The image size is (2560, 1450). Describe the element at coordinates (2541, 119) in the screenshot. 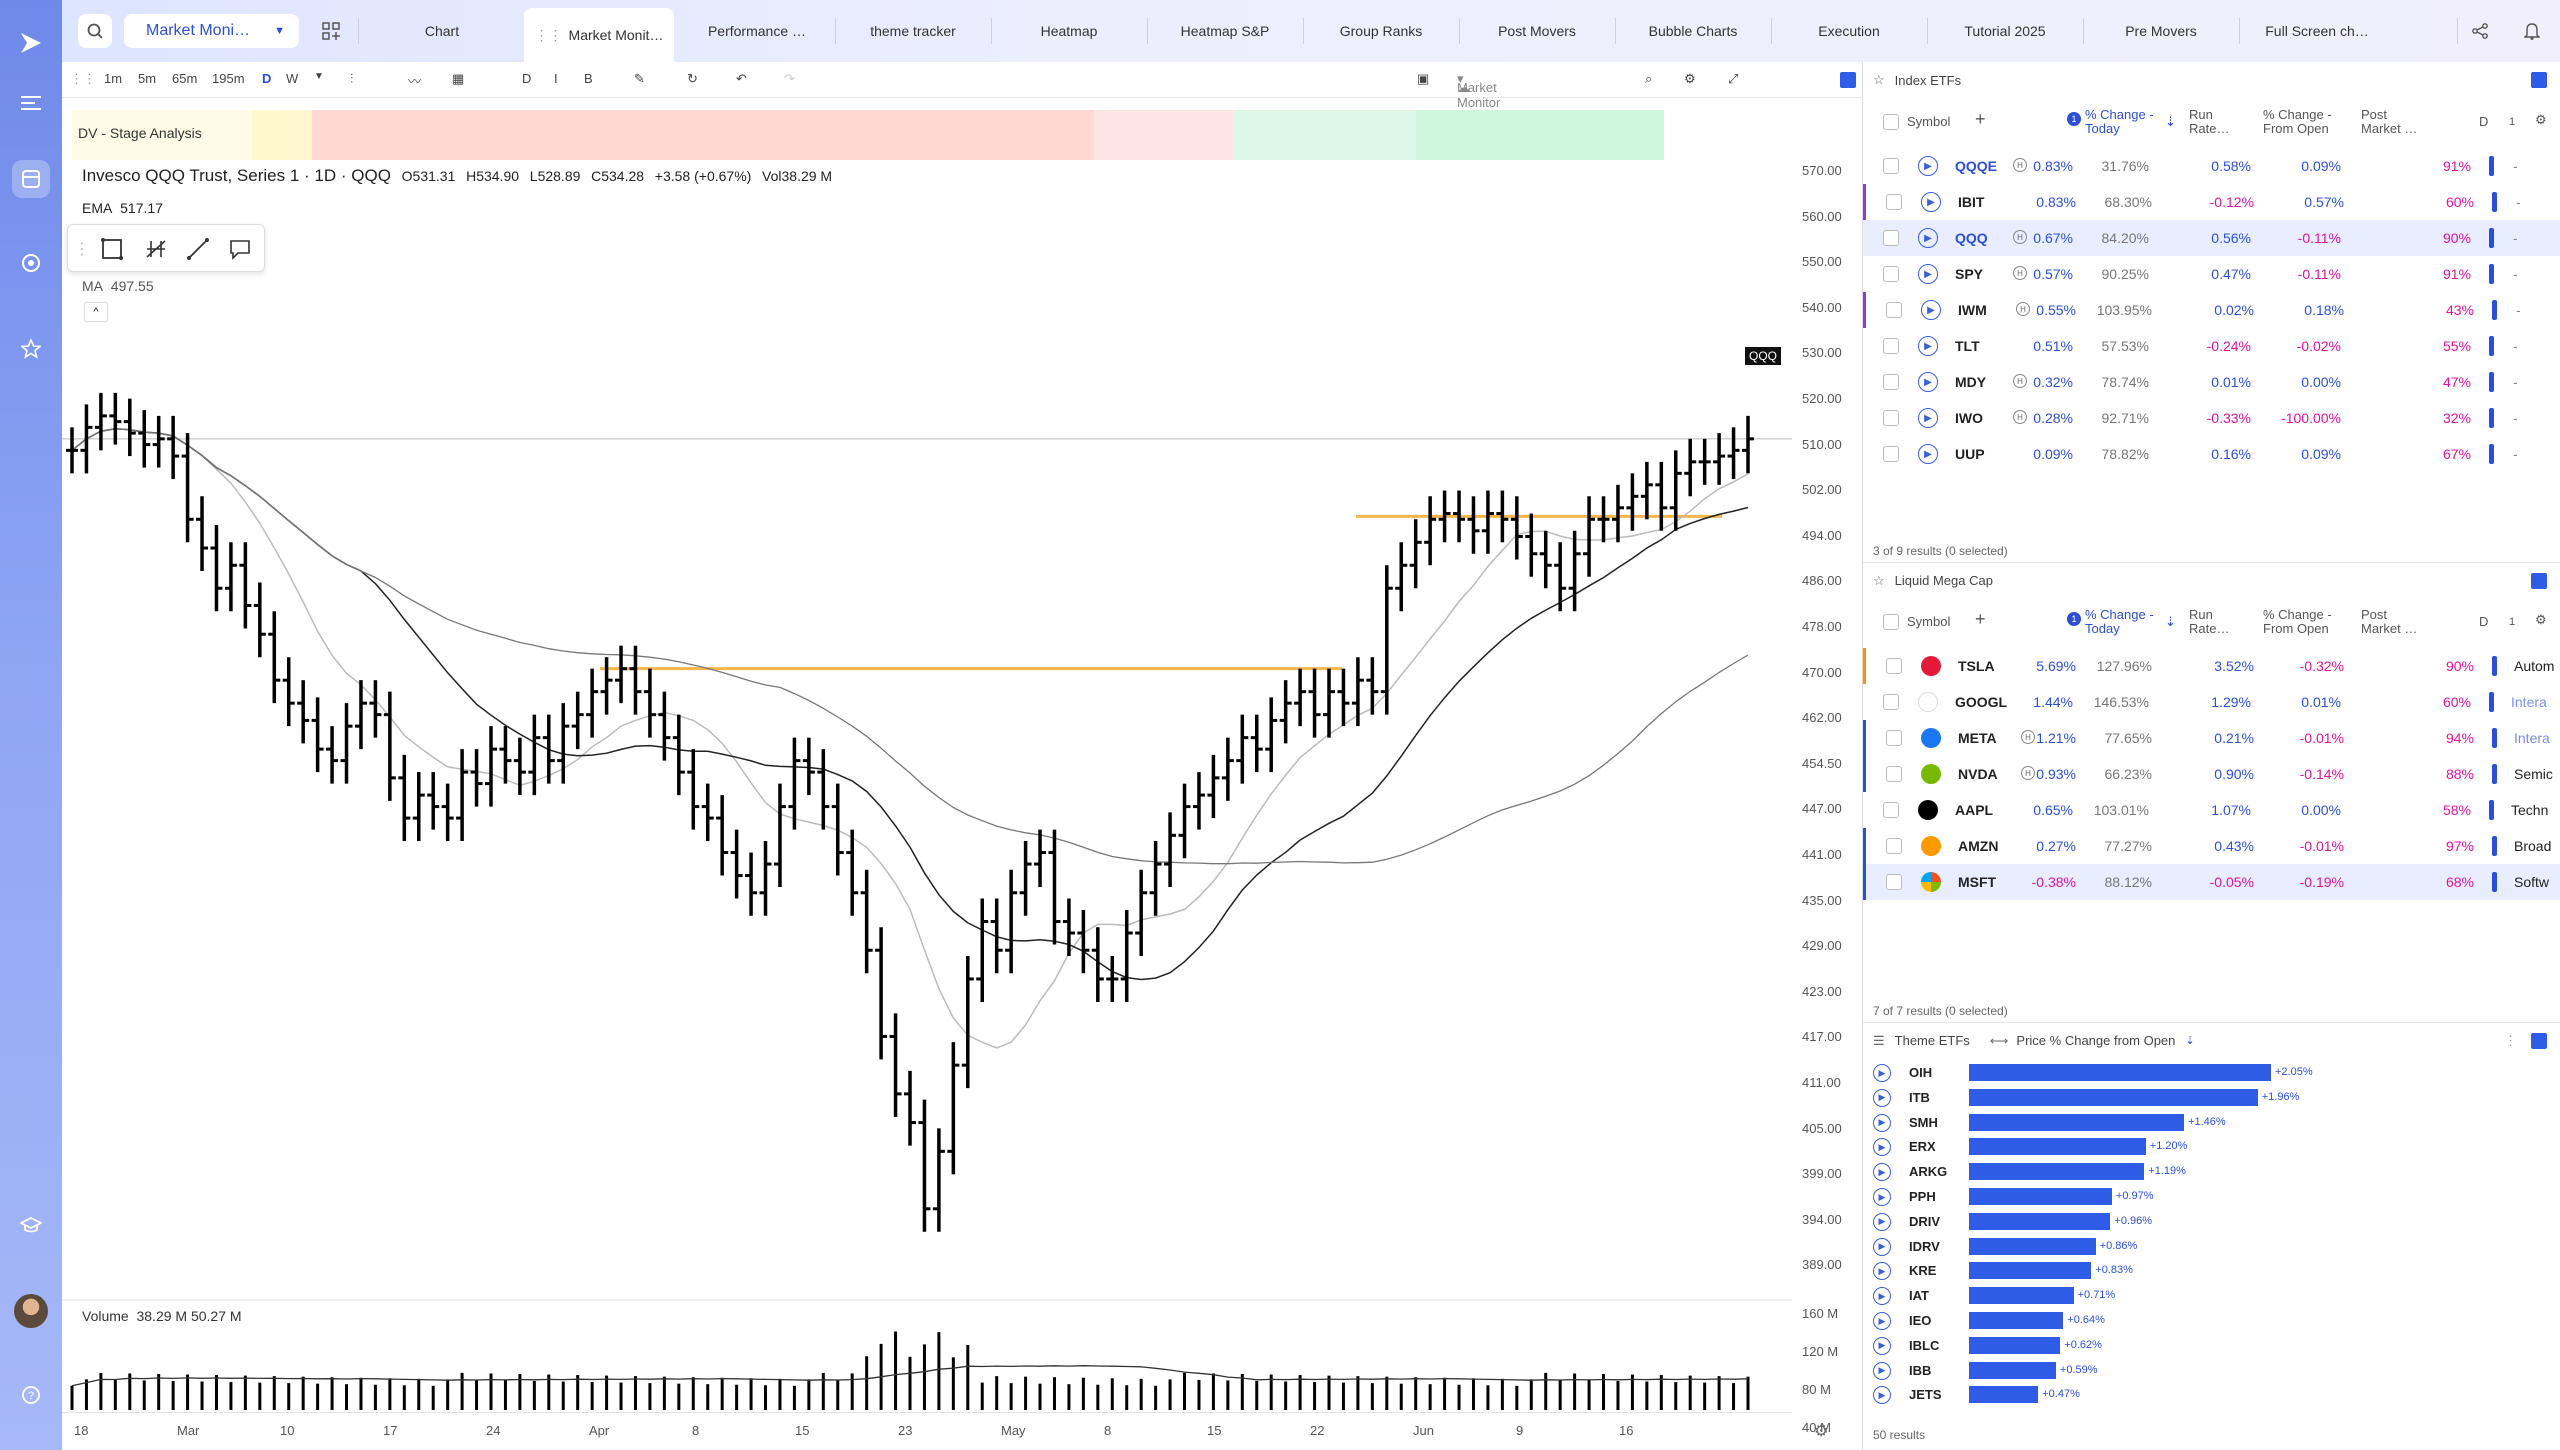

I see `gear-icon: ⚙` at that location.